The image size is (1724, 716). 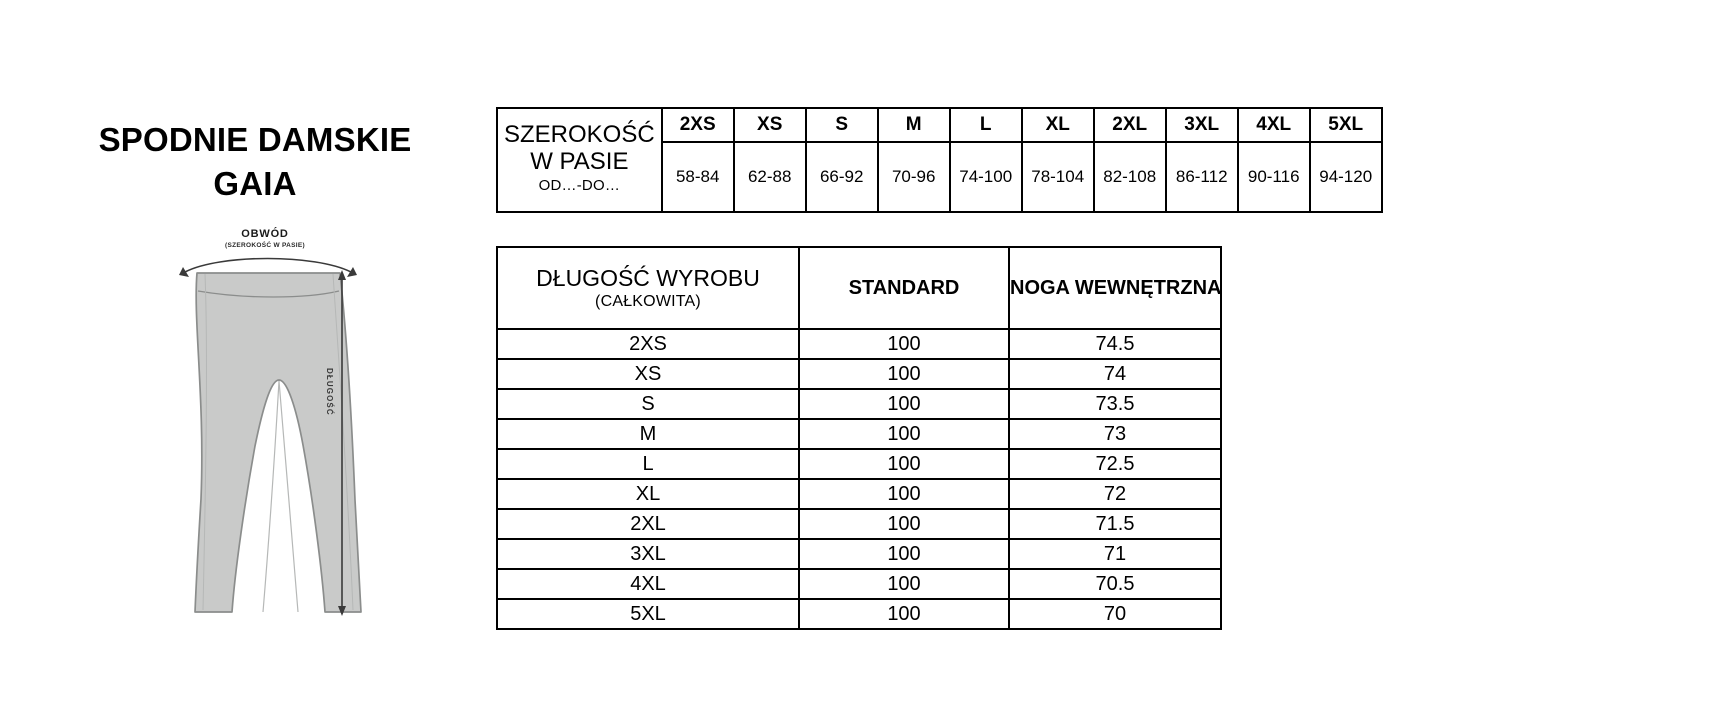 I want to click on row-inner-leg-xs: 74, so click(x=1115, y=374).